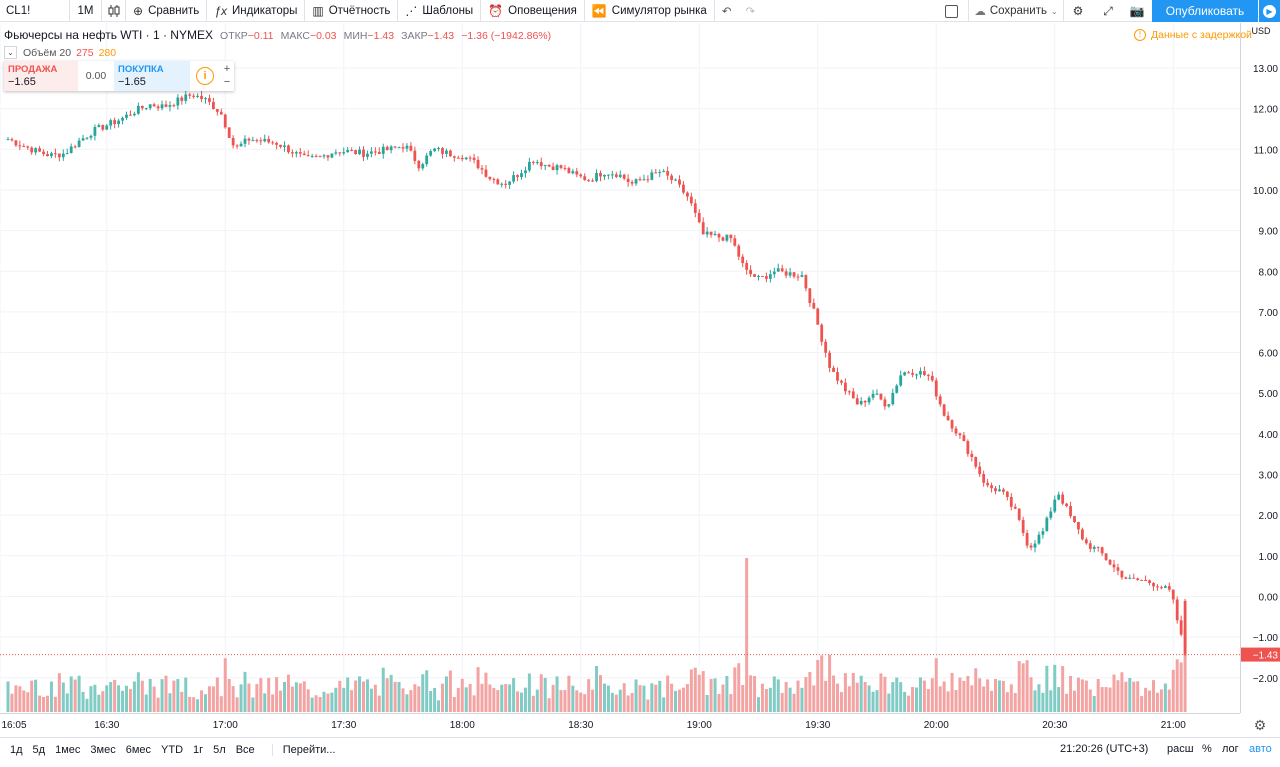 This screenshot has width=1280, height=767. What do you see at coordinates (440, 11) in the screenshot?
I see `templates-button: ⋰ Шаблоны` at bounding box center [440, 11].